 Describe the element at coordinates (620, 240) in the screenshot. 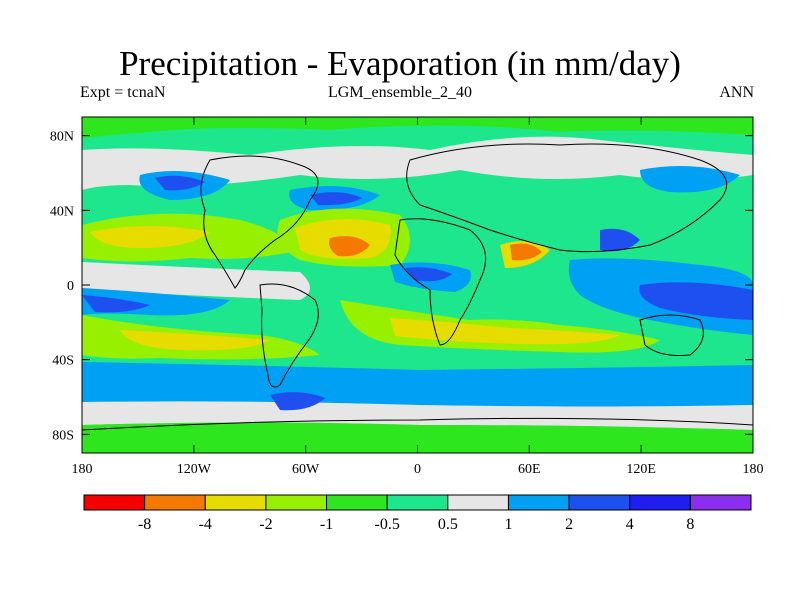

I see `contour-east-asia-wet` at that location.